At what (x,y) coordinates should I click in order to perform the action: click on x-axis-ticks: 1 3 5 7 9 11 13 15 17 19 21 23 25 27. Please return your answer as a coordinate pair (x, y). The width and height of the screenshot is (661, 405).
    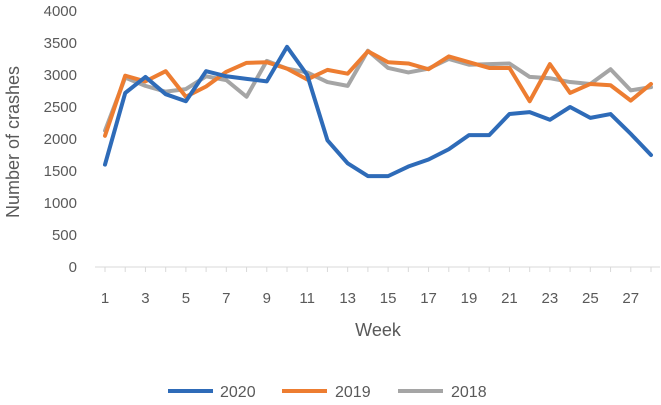
    Looking at the image, I should click on (376, 287).